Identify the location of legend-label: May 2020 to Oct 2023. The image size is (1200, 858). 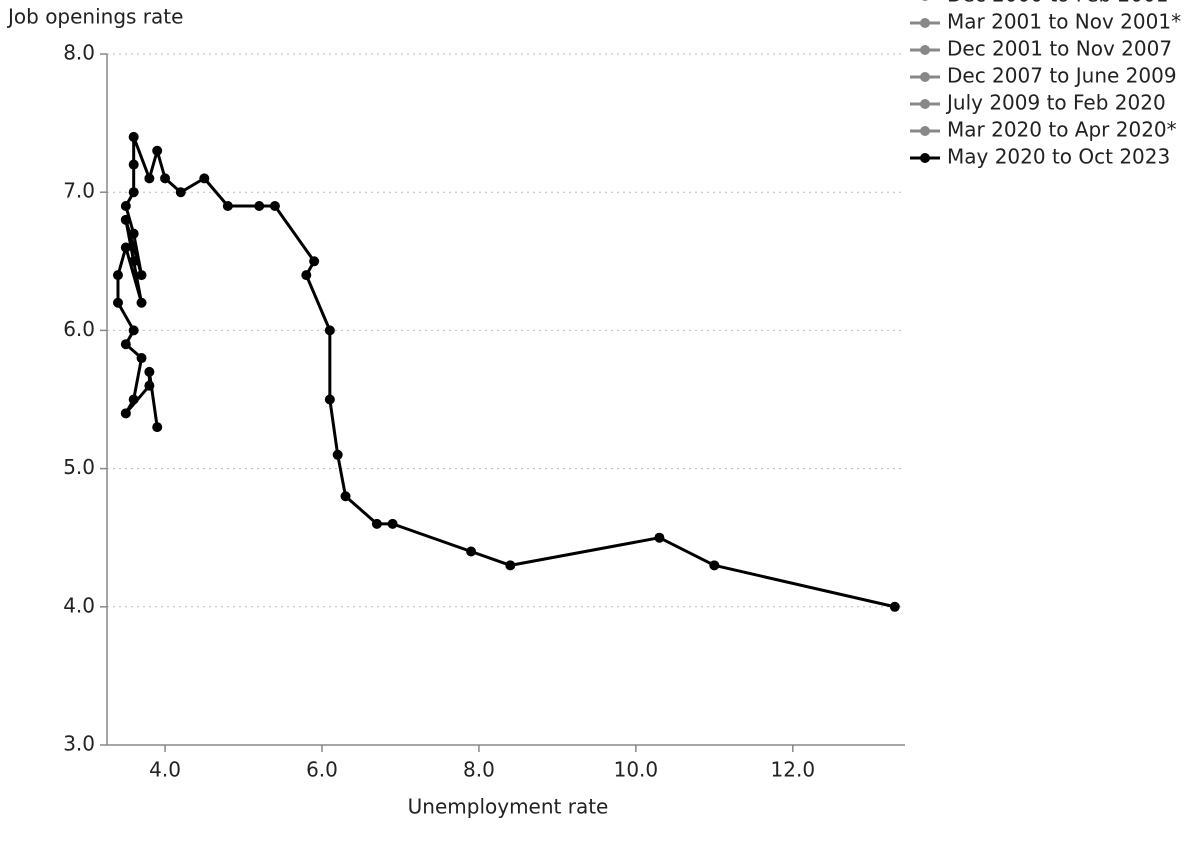
(1058, 157).